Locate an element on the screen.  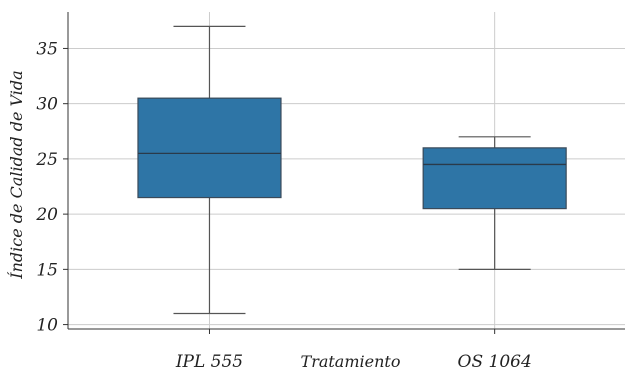
y-tick-label: 30 is located at coordinates (47, 105).